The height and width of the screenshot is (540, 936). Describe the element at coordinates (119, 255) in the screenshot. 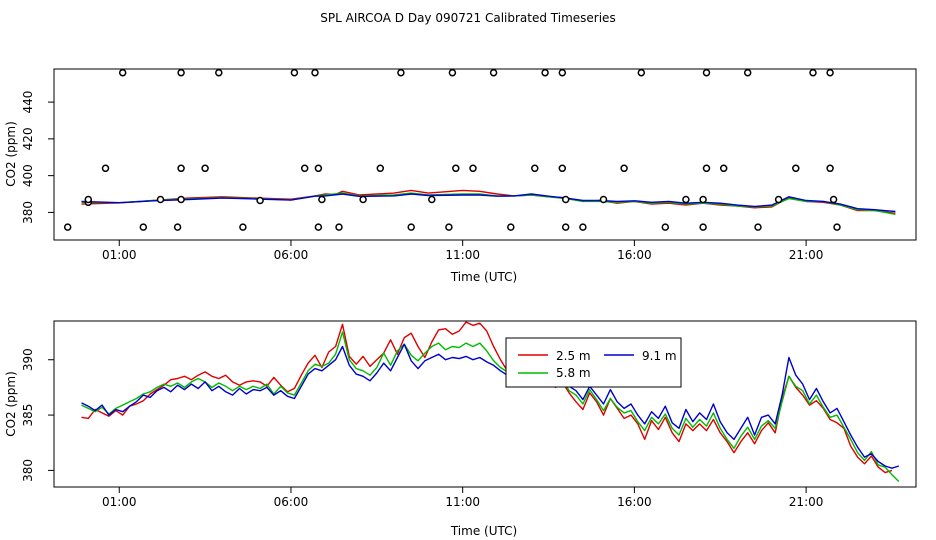

I see `top-x-tick-label: 01:00` at that location.